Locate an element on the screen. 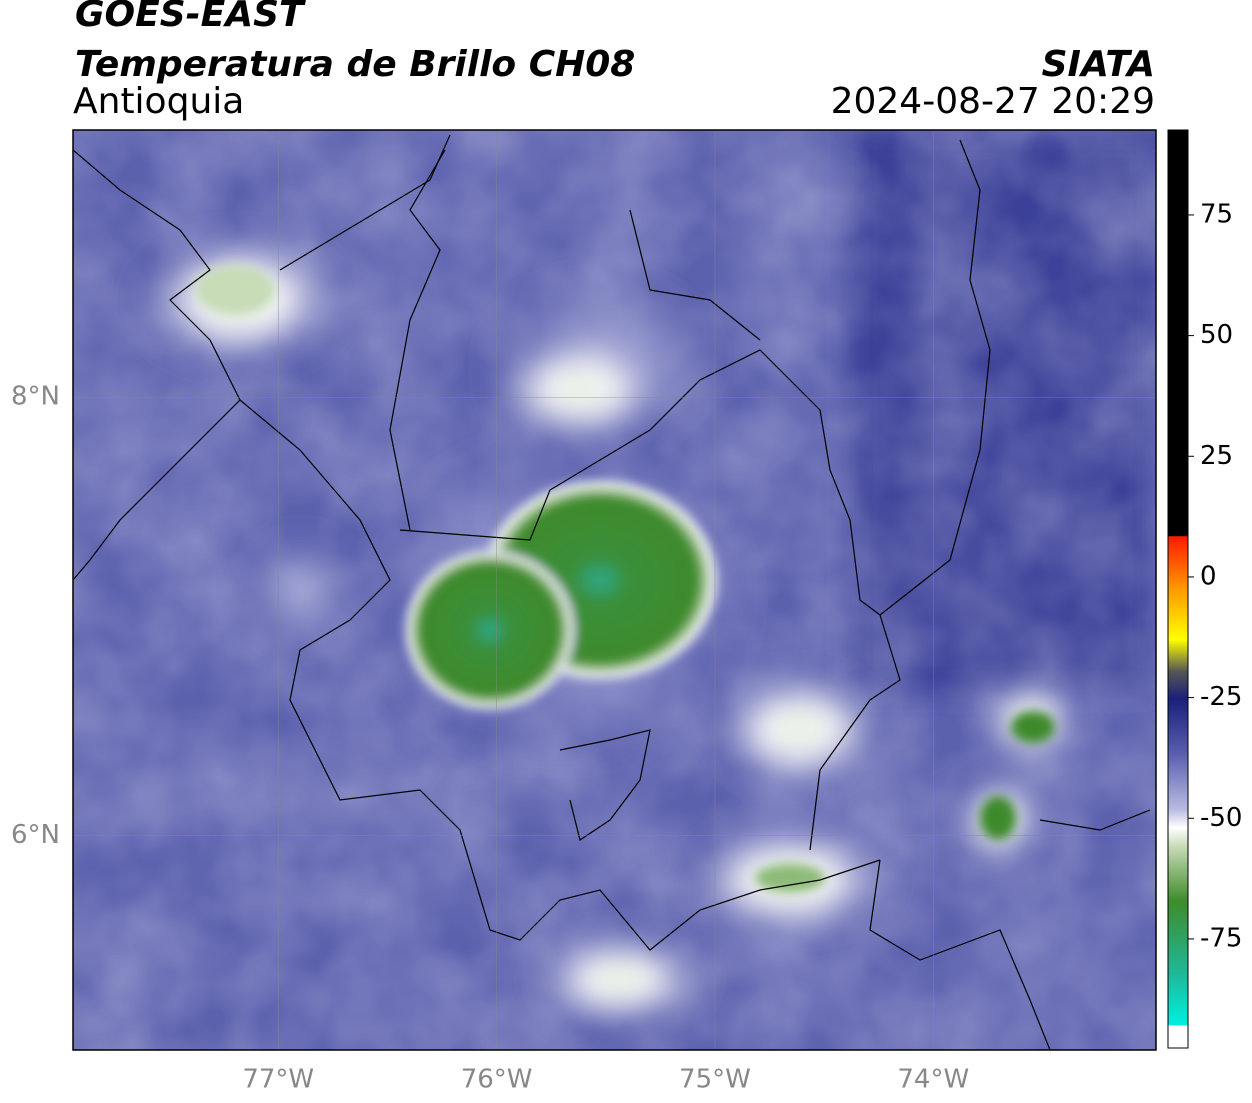 The width and height of the screenshot is (1252, 1103). subtitle: Temperatura de Brillo CH08 is located at coordinates (355, 64).